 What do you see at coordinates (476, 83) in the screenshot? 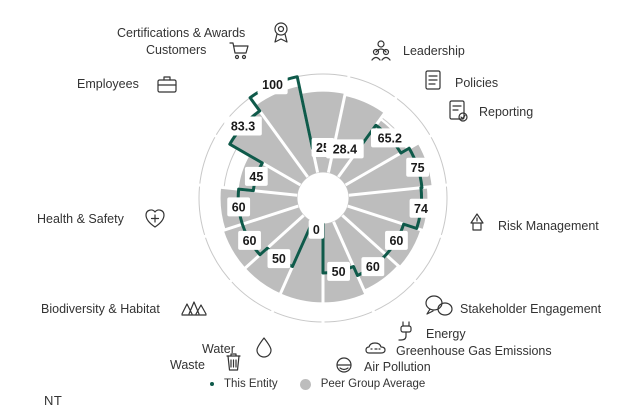
I see `category-label-policies: Policies` at bounding box center [476, 83].